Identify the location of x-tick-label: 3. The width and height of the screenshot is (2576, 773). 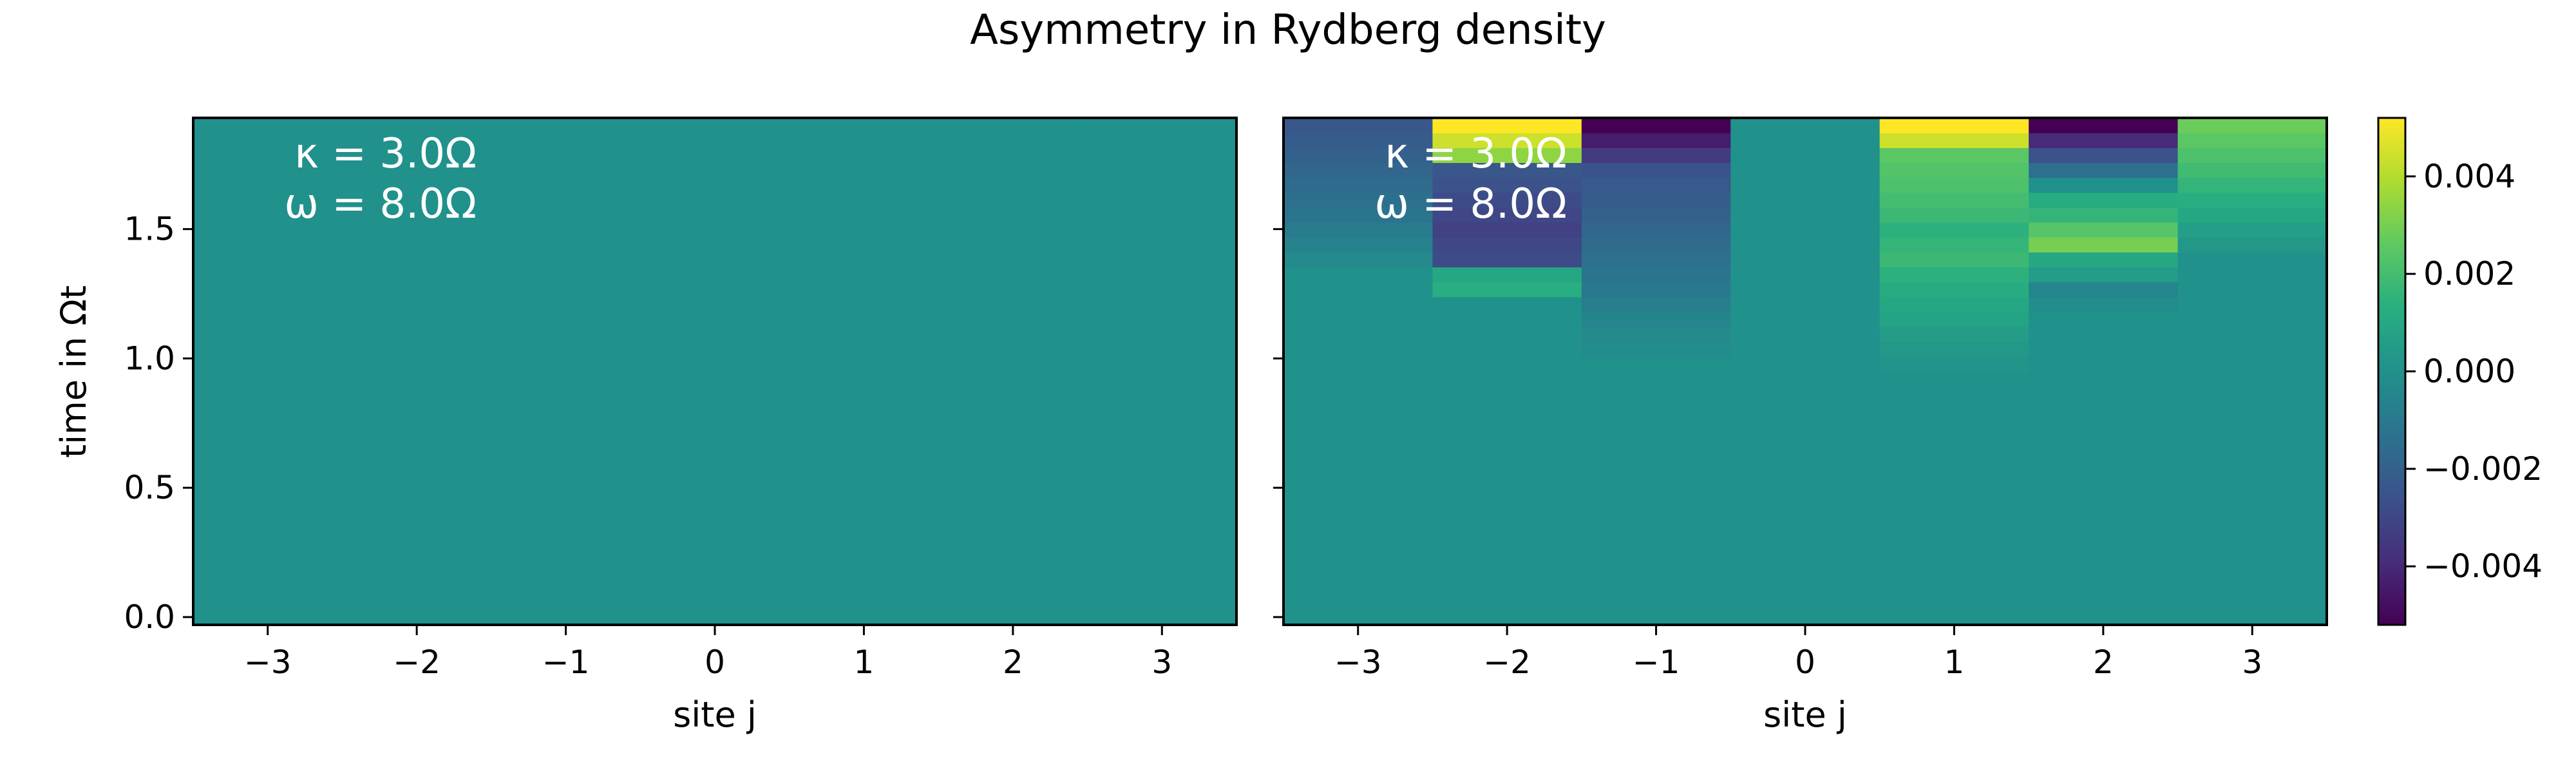
(2252, 662).